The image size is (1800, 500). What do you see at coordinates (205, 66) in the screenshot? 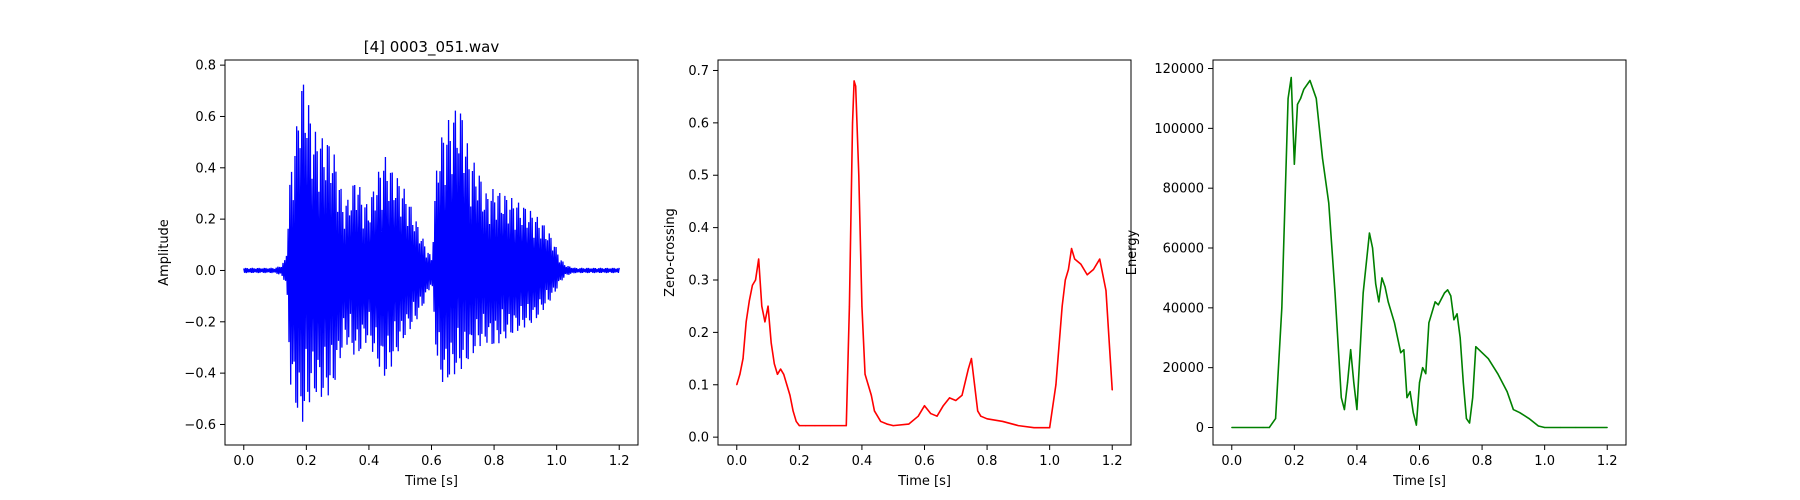
I see `y-tick-label: 0.8` at bounding box center [205, 66].